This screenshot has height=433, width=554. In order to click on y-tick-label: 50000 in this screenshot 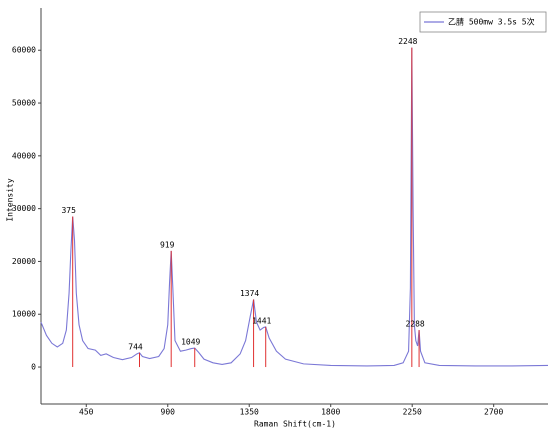, I will do `click(24, 103)`.